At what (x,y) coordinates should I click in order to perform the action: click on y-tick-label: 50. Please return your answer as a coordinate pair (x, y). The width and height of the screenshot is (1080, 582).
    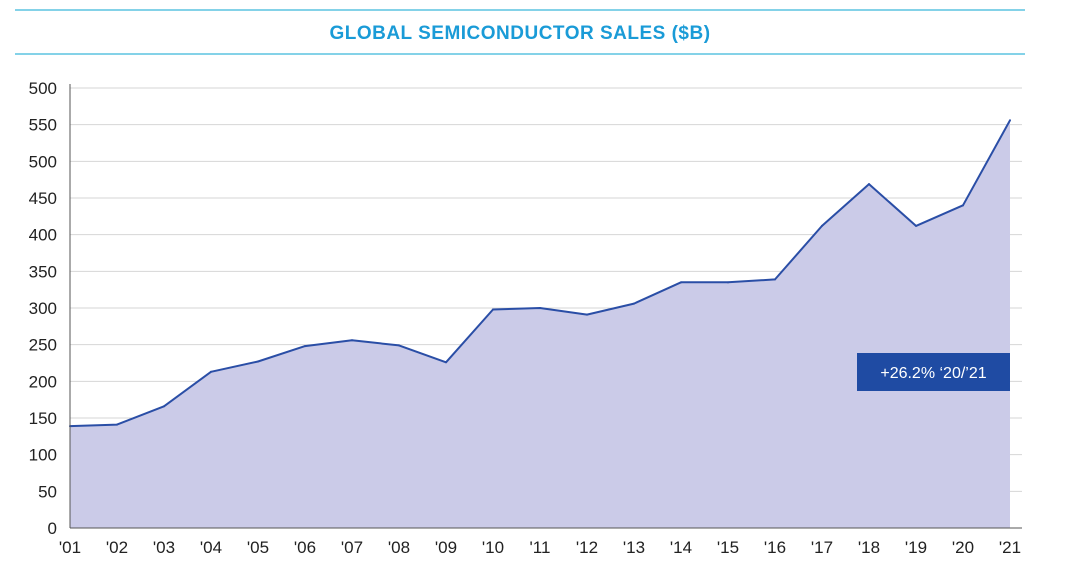
    Looking at the image, I should click on (47, 491).